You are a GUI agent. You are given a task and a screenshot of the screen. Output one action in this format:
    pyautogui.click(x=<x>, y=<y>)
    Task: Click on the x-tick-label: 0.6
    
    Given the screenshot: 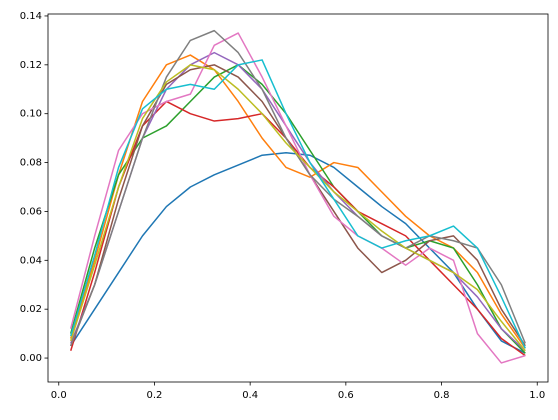 What is the action you would take?
    pyautogui.click(x=346, y=395)
    